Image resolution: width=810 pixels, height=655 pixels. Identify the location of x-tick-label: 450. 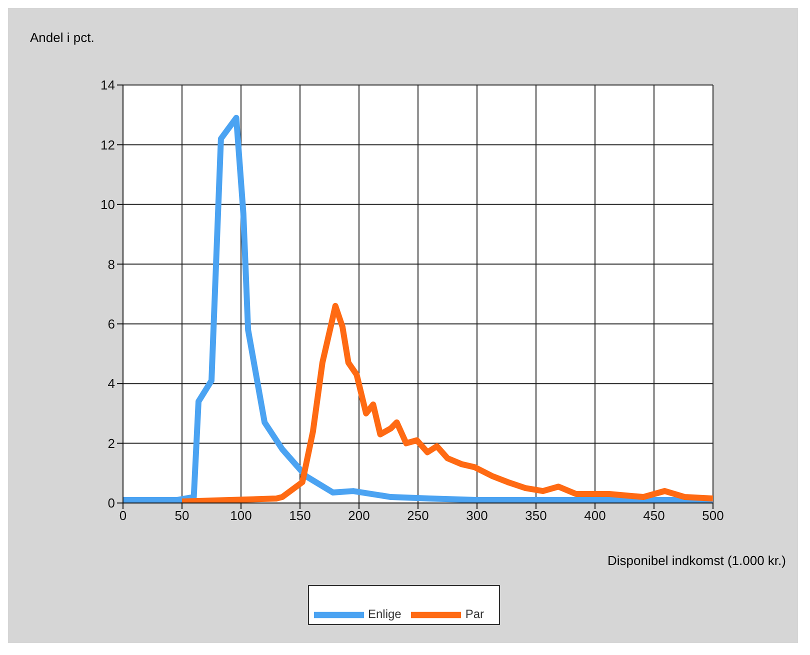
(654, 516).